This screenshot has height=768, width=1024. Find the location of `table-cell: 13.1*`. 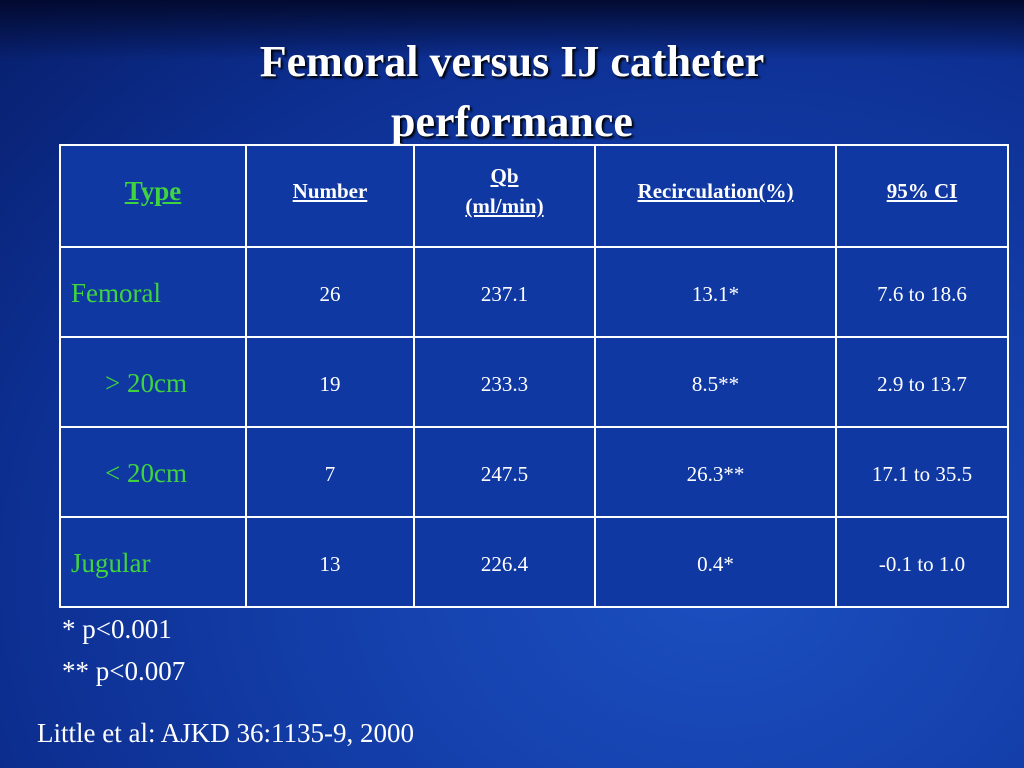

table-cell: 13.1* is located at coordinates (715, 292).